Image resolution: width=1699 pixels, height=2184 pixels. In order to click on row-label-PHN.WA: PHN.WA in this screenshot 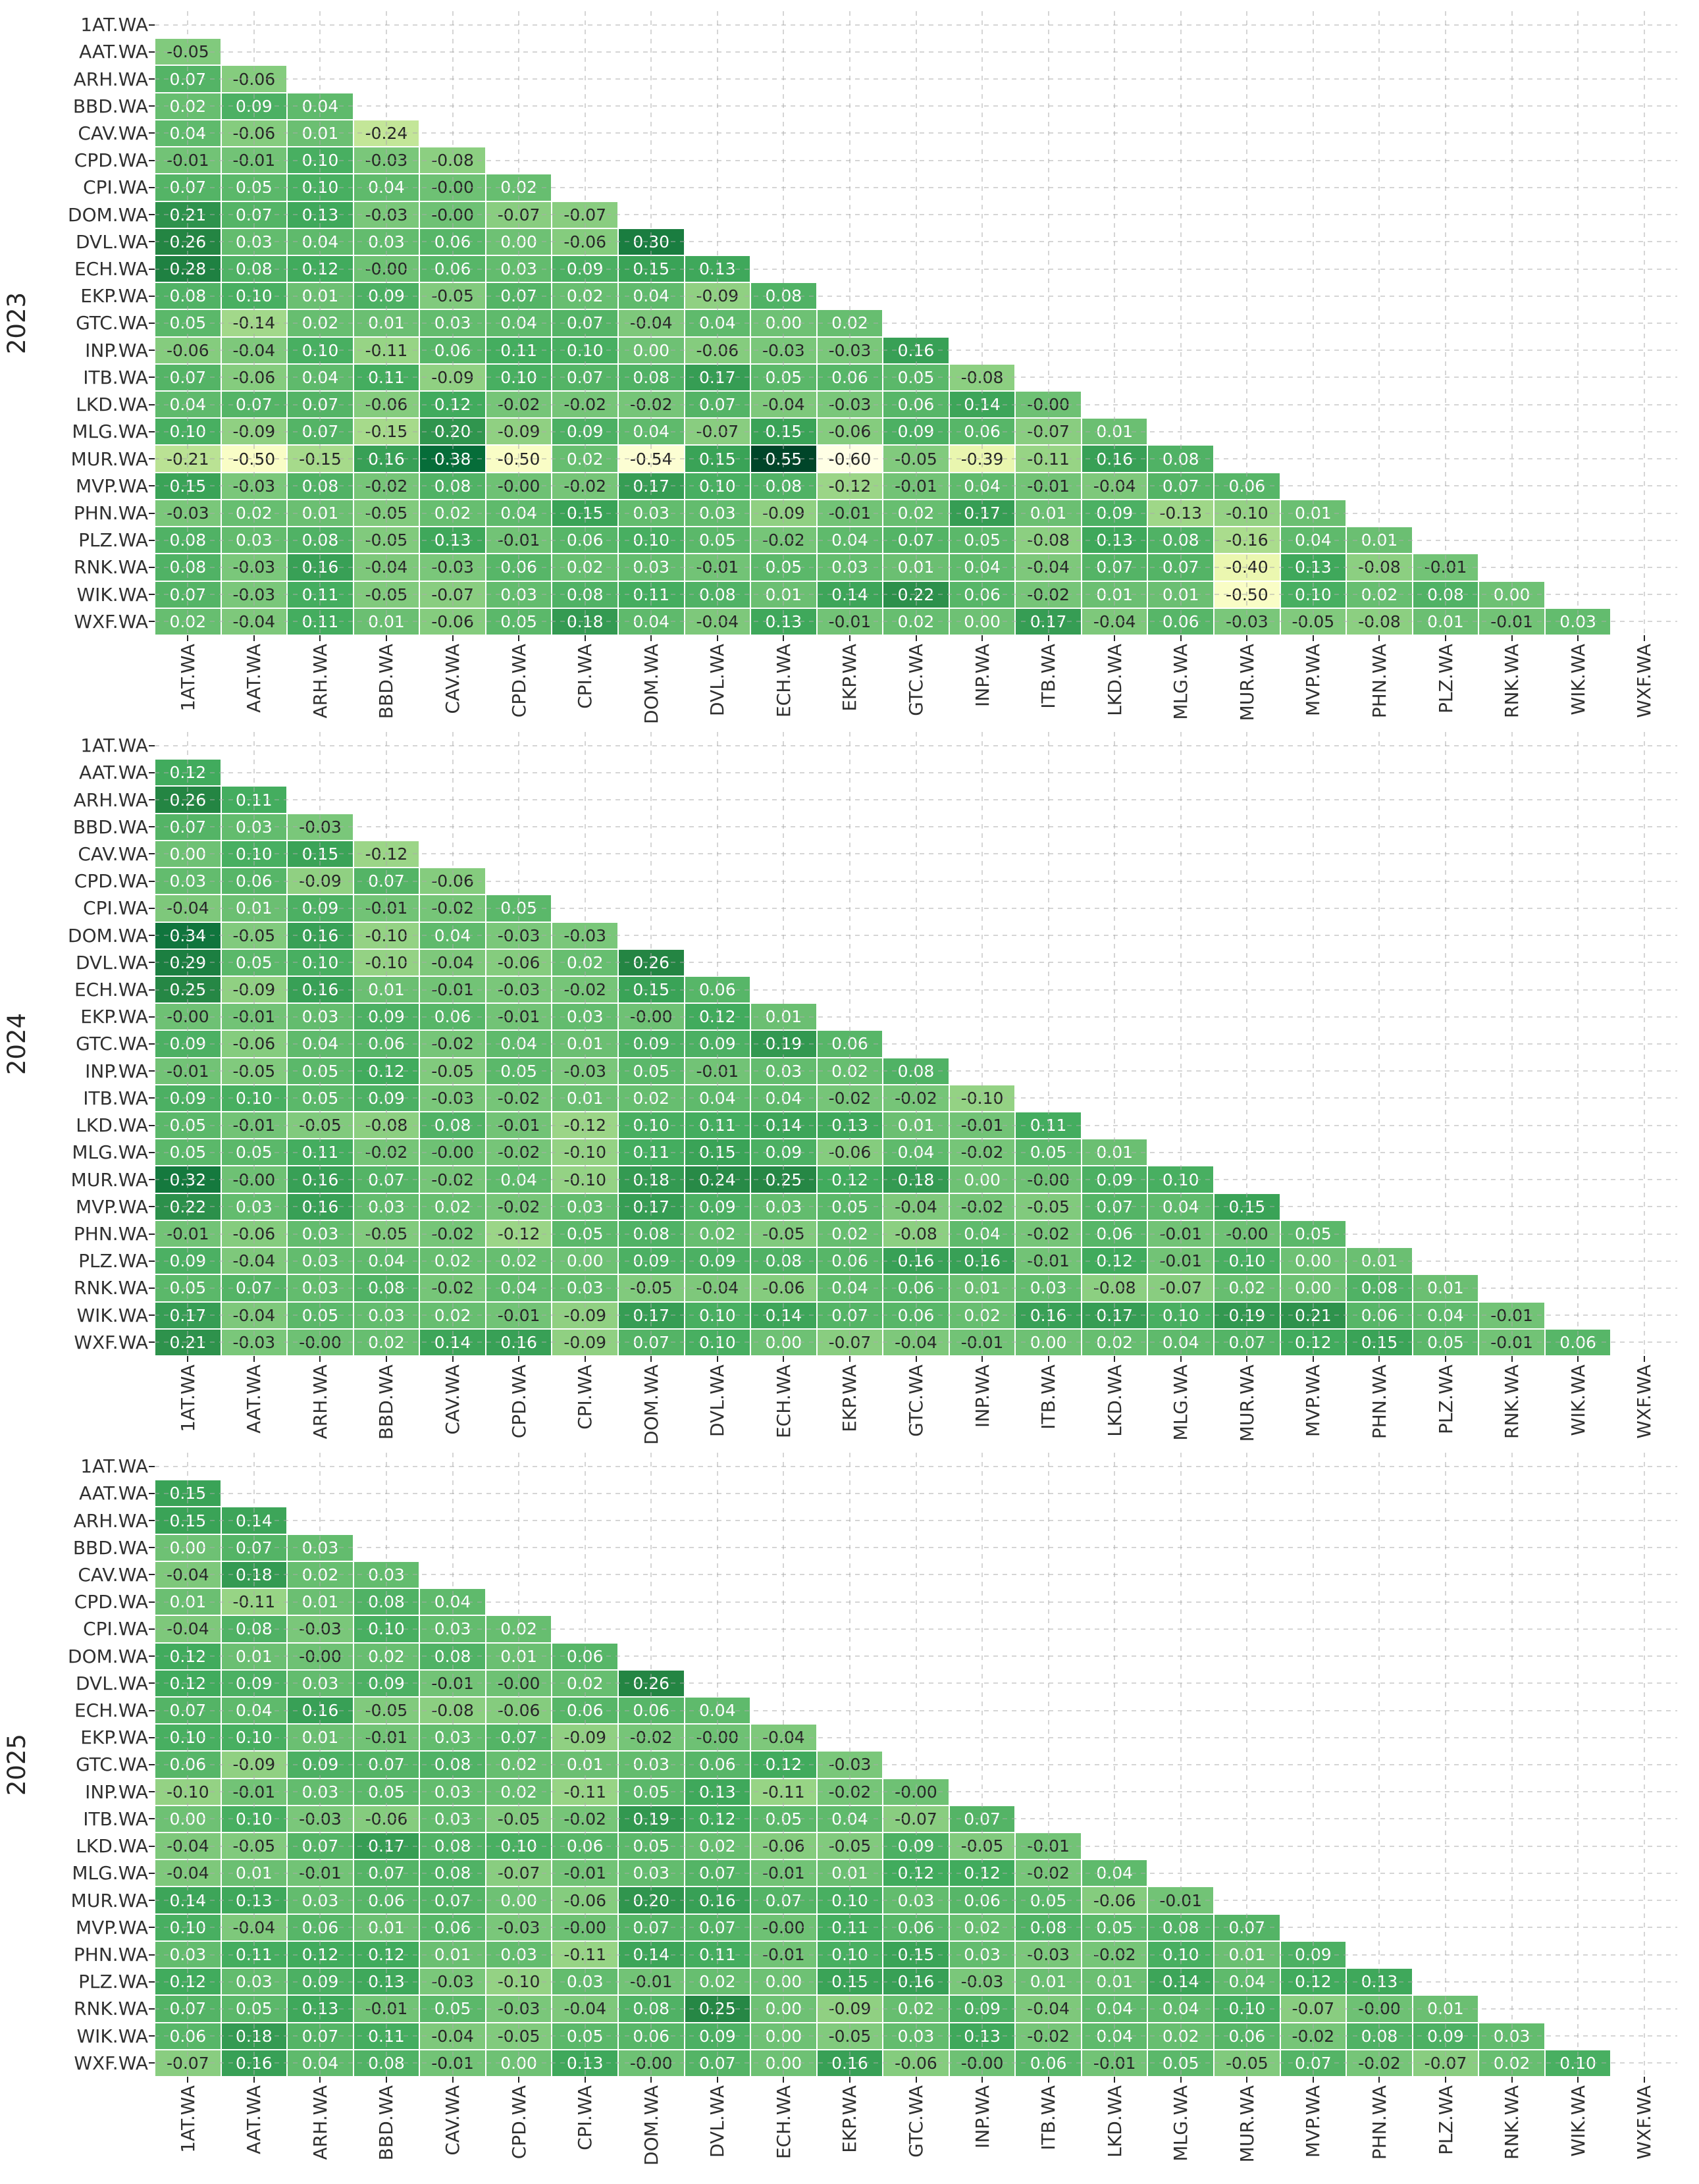, I will do `click(110, 513)`.